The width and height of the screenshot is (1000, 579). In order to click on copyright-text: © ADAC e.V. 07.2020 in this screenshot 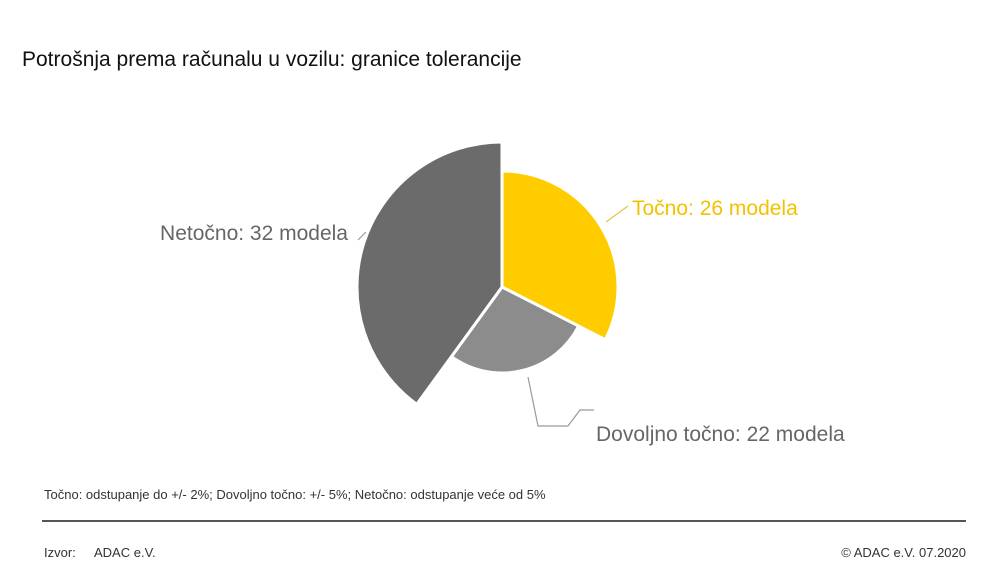, I will do `click(903, 552)`.